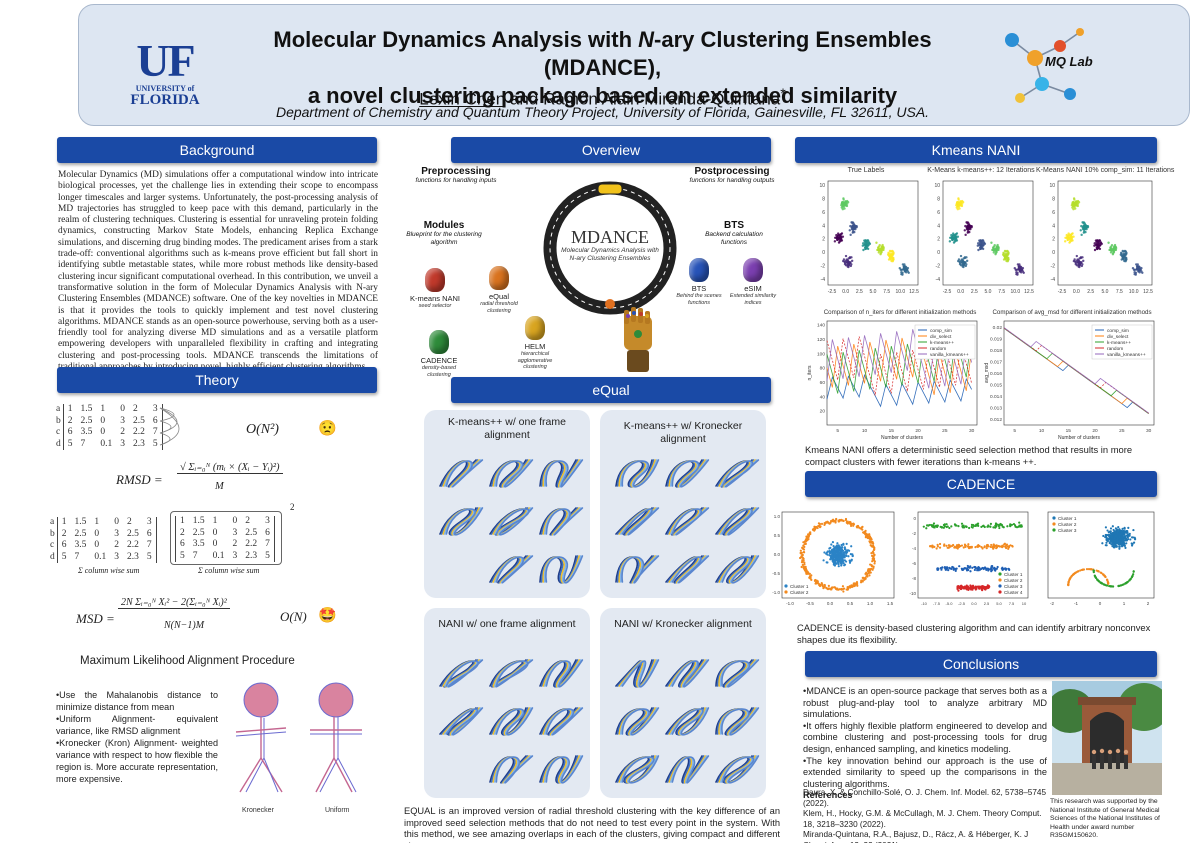 The image size is (1200, 843). What do you see at coordinates (869, 237) in the screenshot?
I see `kmeans-scatter-true: 10 8 6 4 2 0 -2 -4-2.5 0.0 2.5 5.0 7.5 10.0 12.5` at bounding box center [869, 237].